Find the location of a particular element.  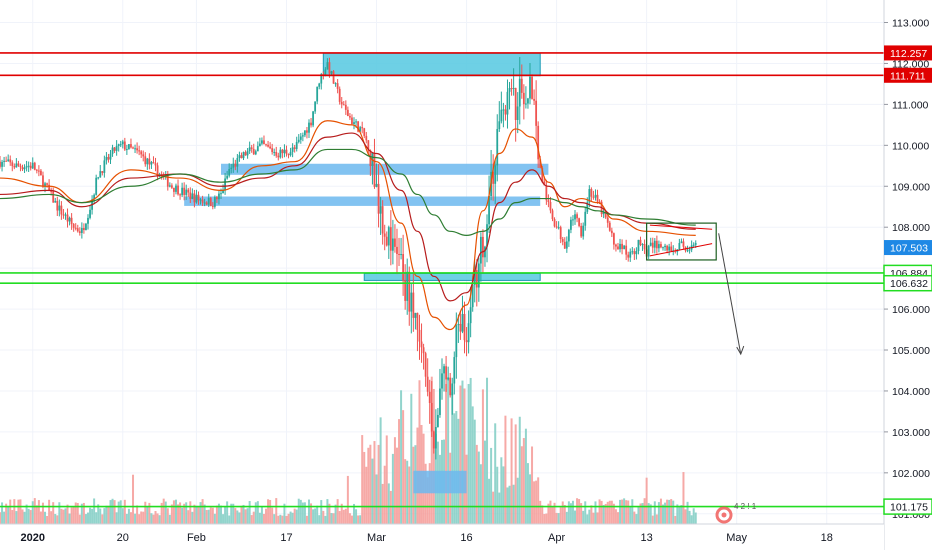

drawing-tools is located at coordinates (695, 289).